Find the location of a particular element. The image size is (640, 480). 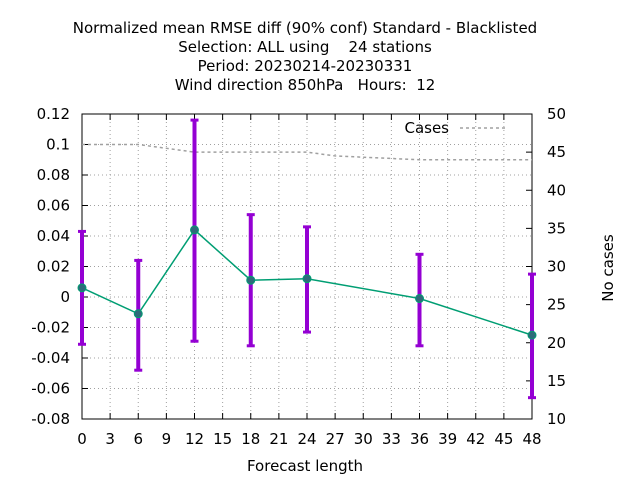

y-tick-label: 0.02 is located at coordinates (53, 267).